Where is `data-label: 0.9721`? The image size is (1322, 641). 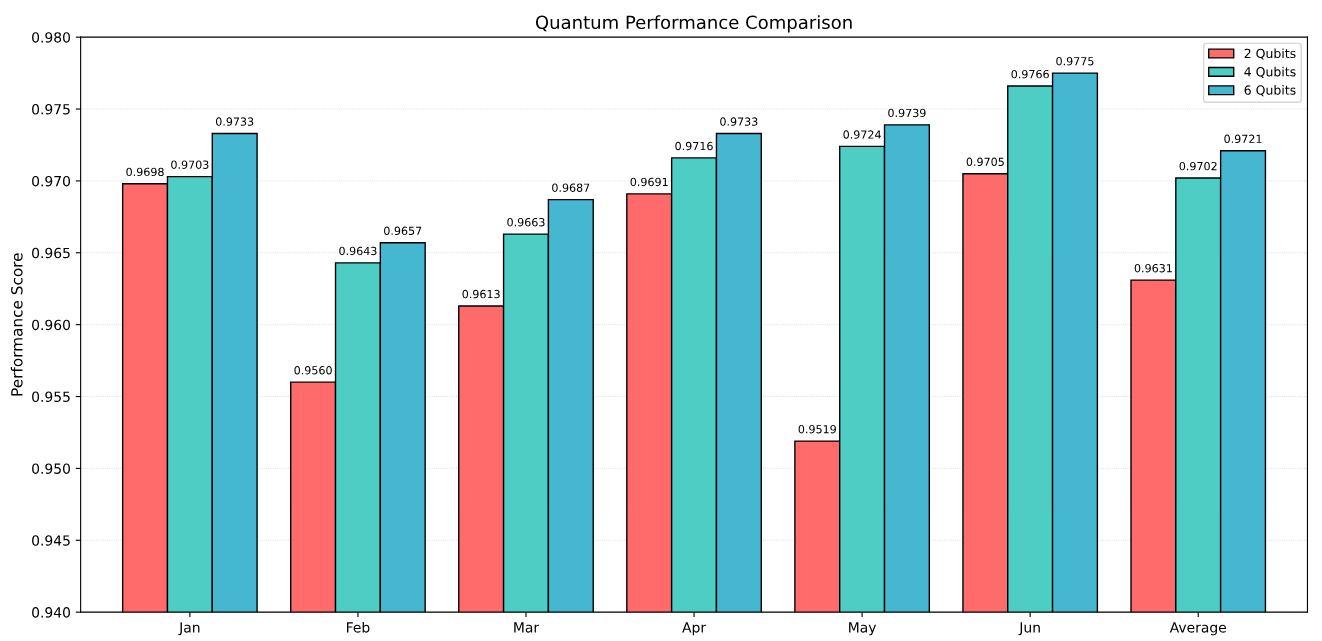 data-label: 0.9721 is located at coordinates (1243, 139).